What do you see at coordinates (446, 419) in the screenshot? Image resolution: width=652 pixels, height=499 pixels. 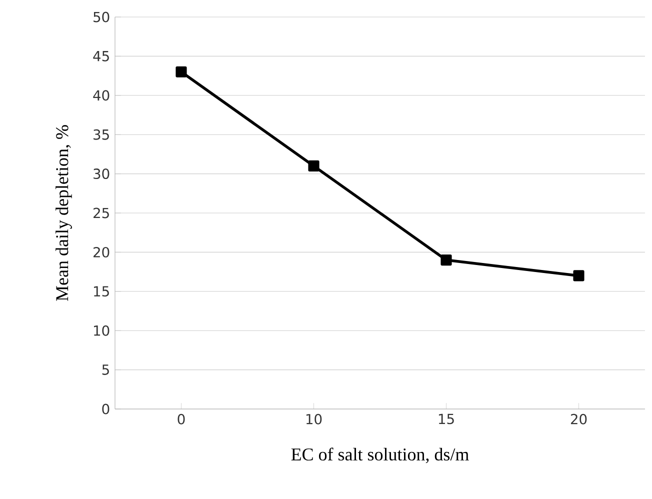 I see `x-tick-label: 15` at bounding box center [446, 419].